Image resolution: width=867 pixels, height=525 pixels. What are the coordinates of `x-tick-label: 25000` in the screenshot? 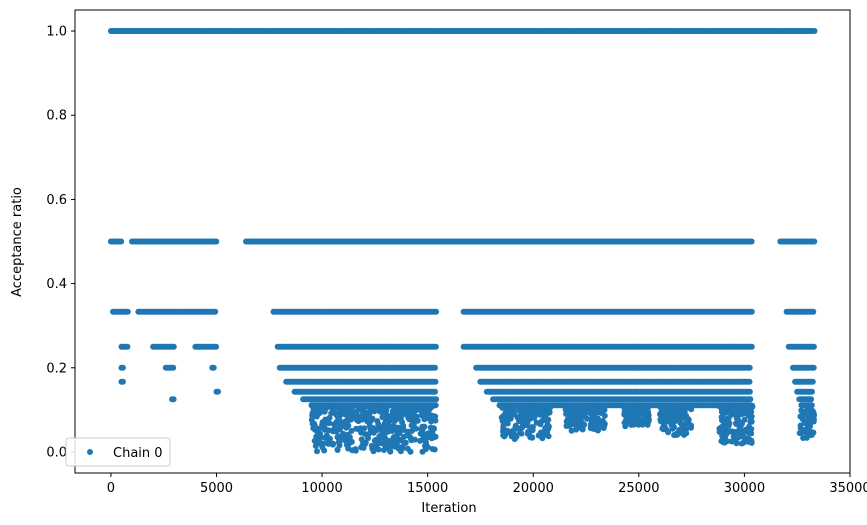 It's located at (638, 488).